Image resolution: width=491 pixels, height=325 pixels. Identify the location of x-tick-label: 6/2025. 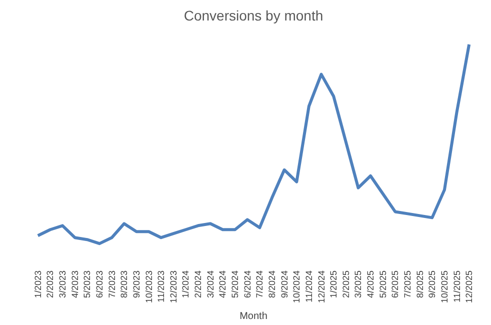
(395, 284).